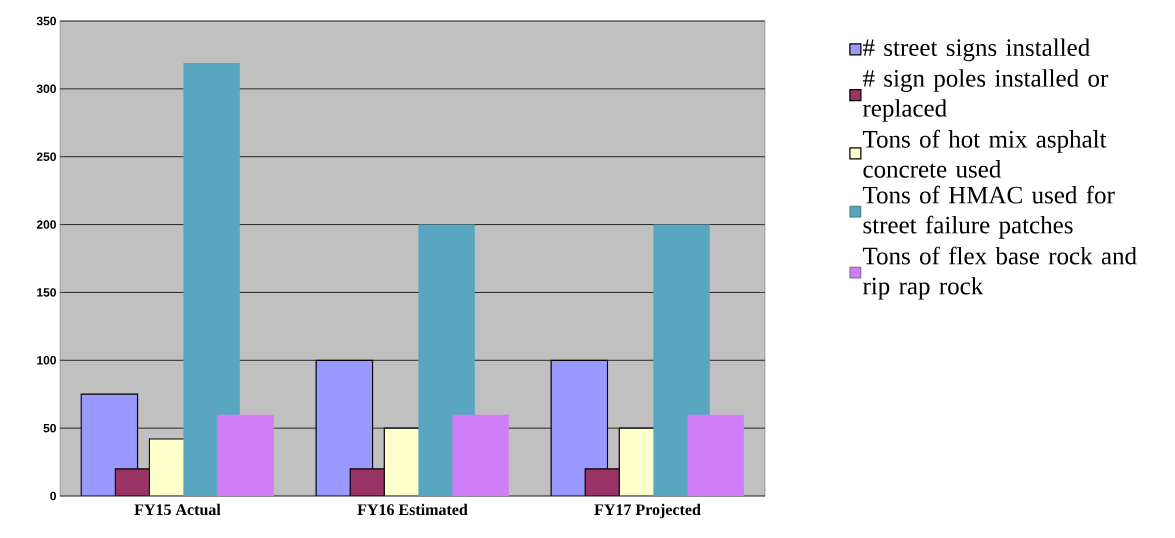  I want to click on y-tick-label: 300, so click(46, 89).